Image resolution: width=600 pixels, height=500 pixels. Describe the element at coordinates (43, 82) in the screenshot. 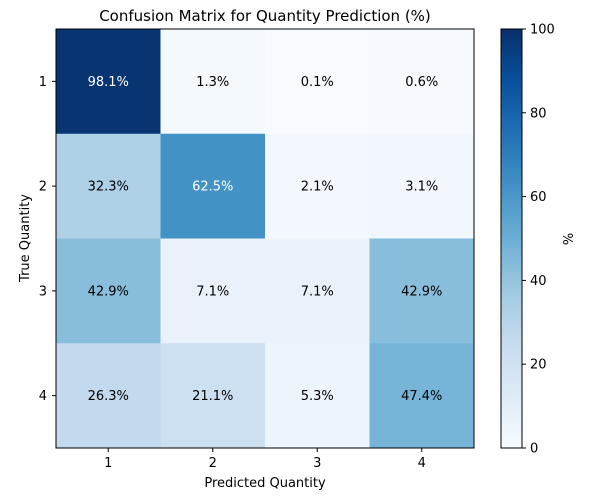

I see `y-tick-label: 1` at that location.